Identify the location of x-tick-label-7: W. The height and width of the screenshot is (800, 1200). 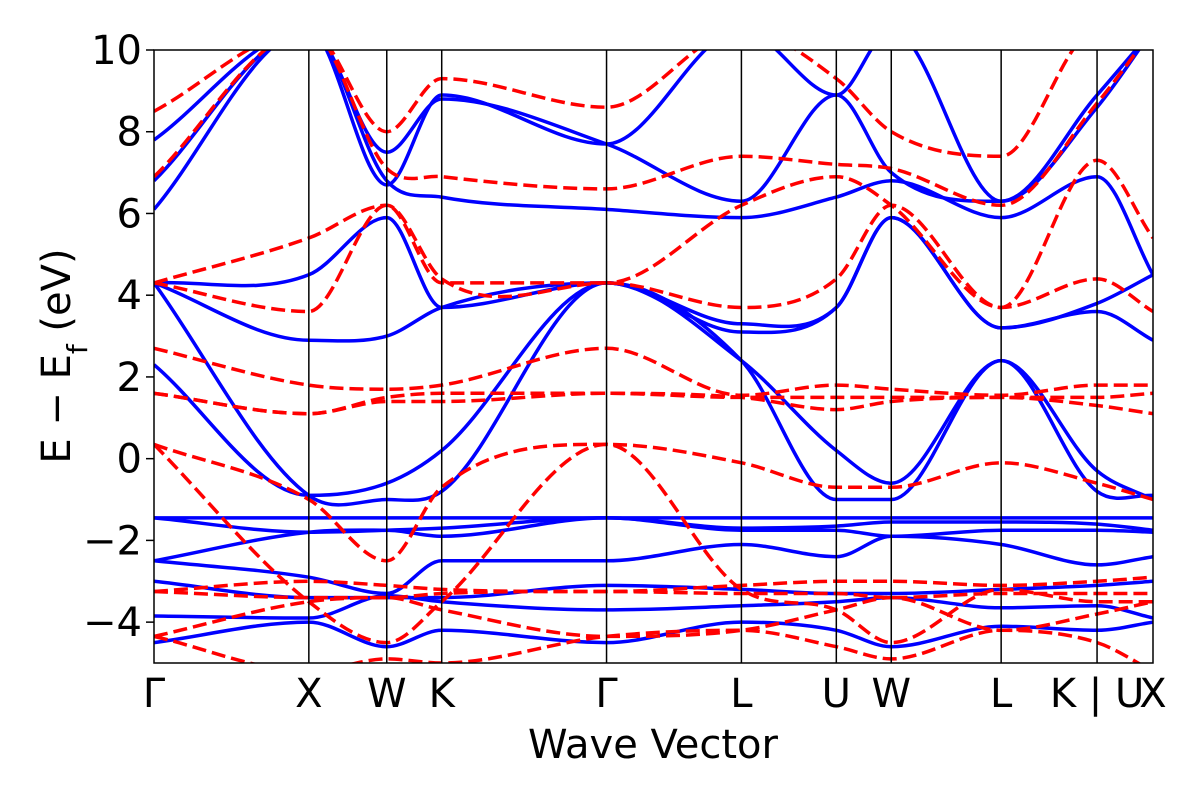
(891, 694).